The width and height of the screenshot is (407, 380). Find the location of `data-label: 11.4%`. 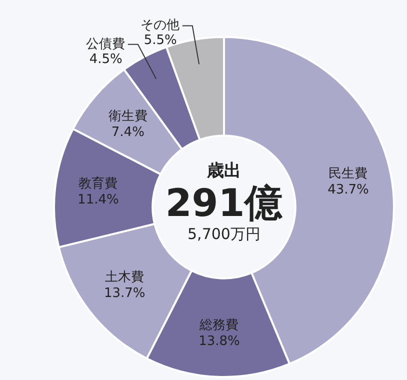

data-label: 11.4% is located at coordinates (98, 200).